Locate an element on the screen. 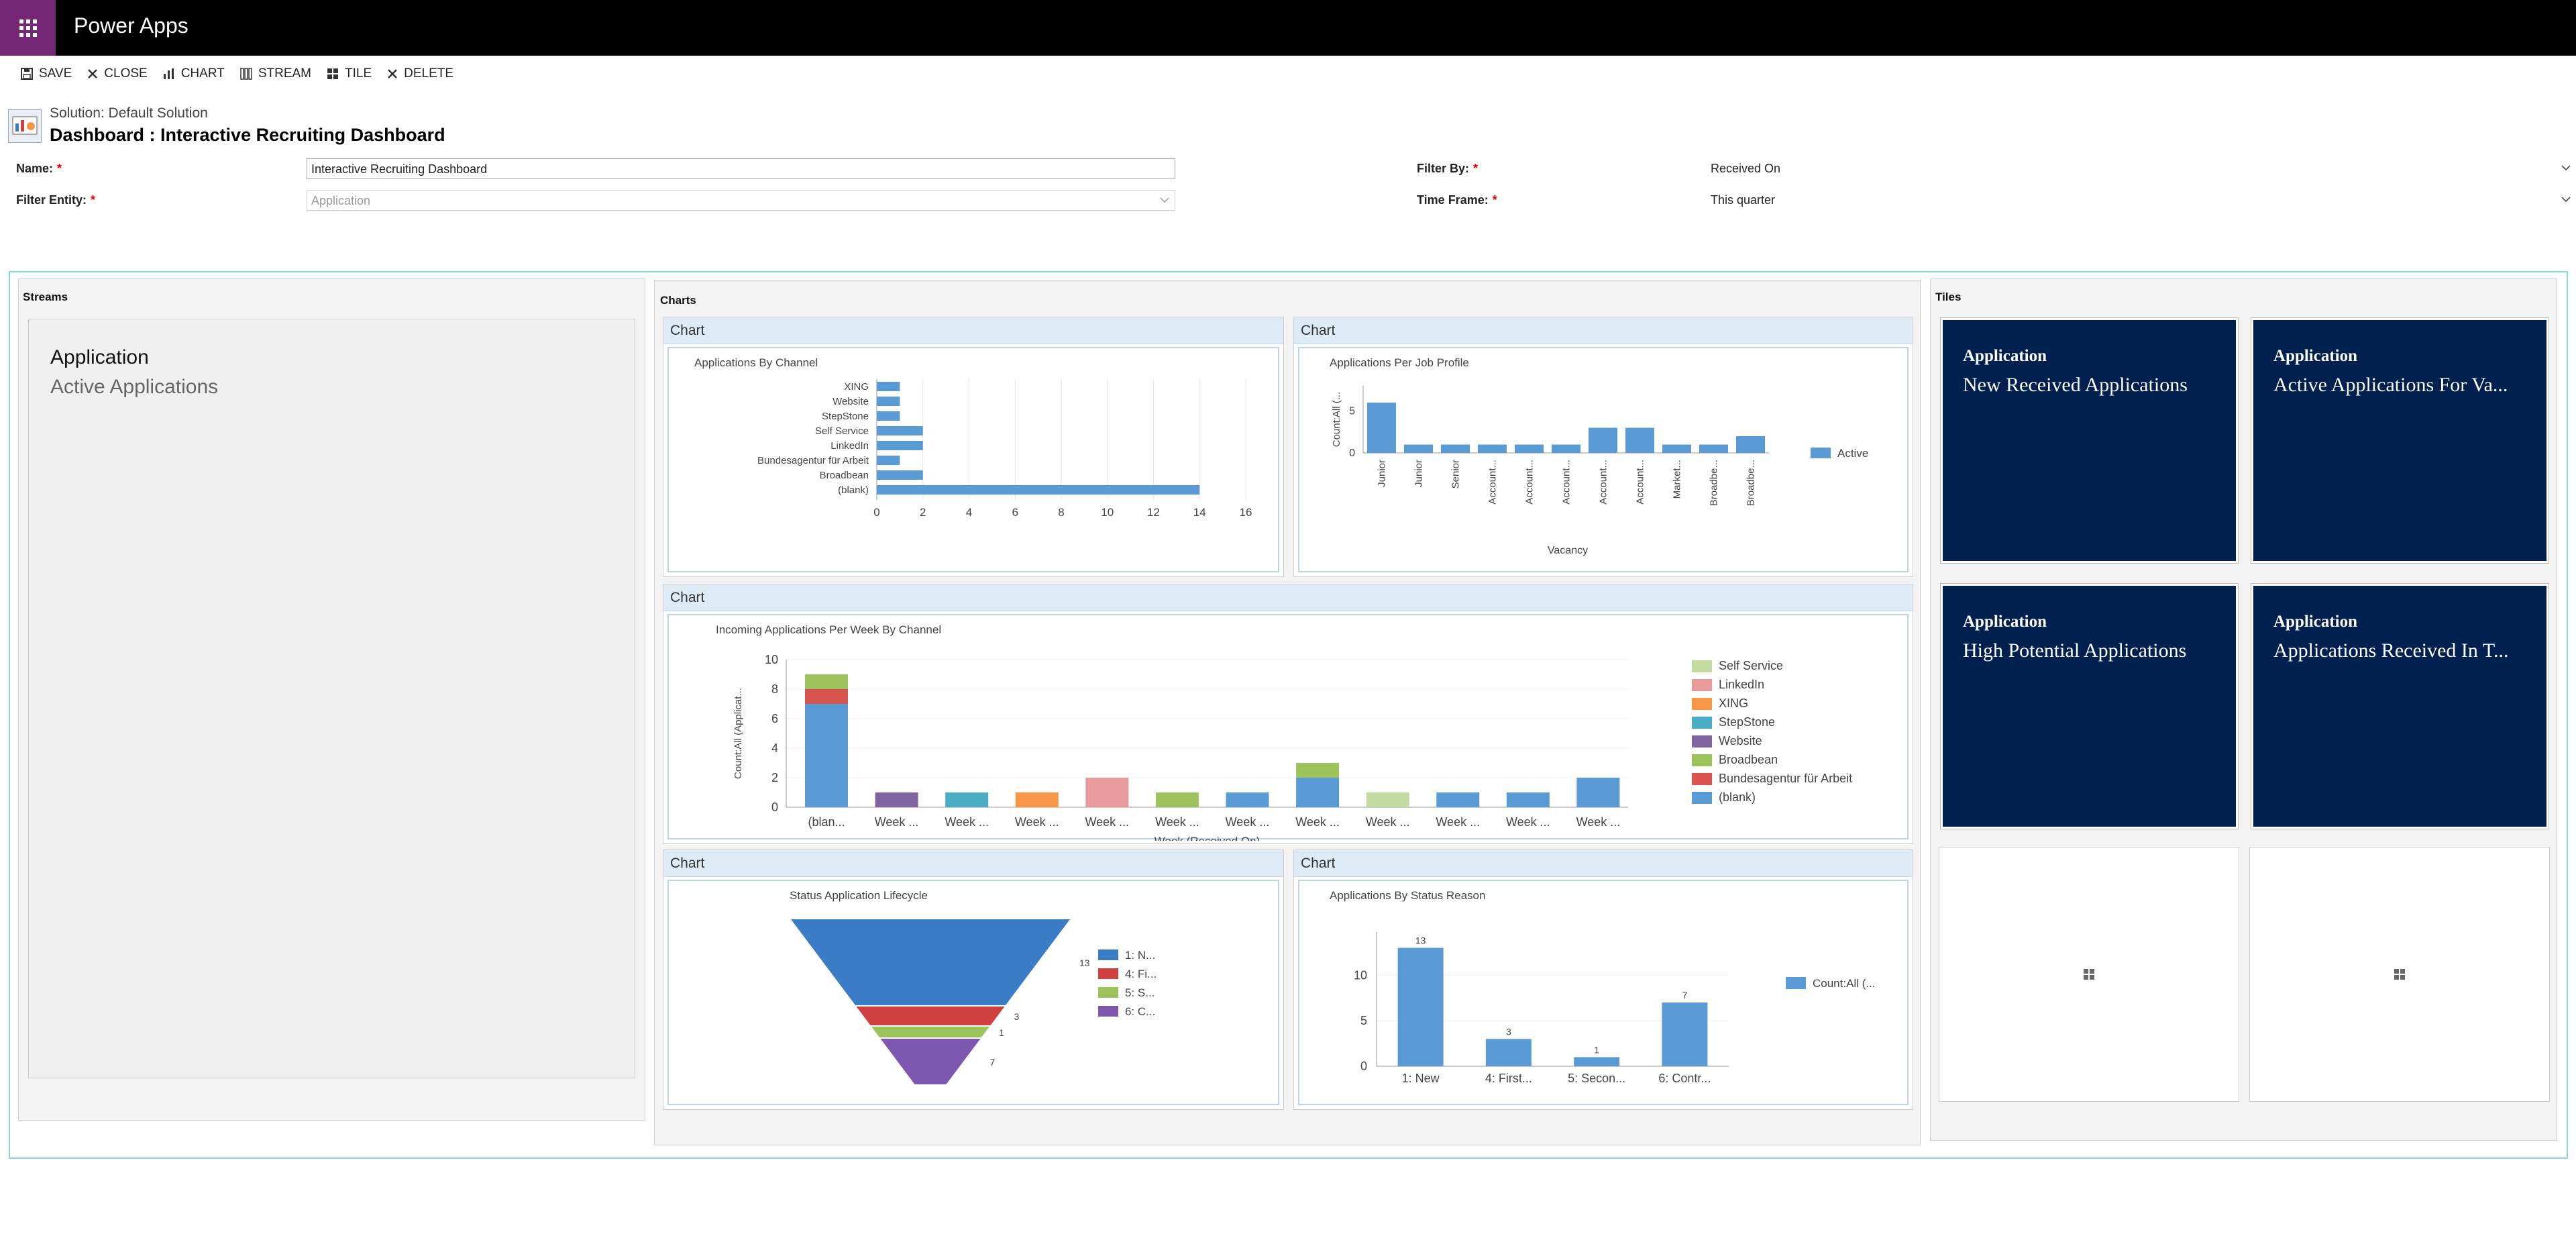 This screenshot has height=1236, width=2576. name-label: Name: * is located at coordinates (39, 168).